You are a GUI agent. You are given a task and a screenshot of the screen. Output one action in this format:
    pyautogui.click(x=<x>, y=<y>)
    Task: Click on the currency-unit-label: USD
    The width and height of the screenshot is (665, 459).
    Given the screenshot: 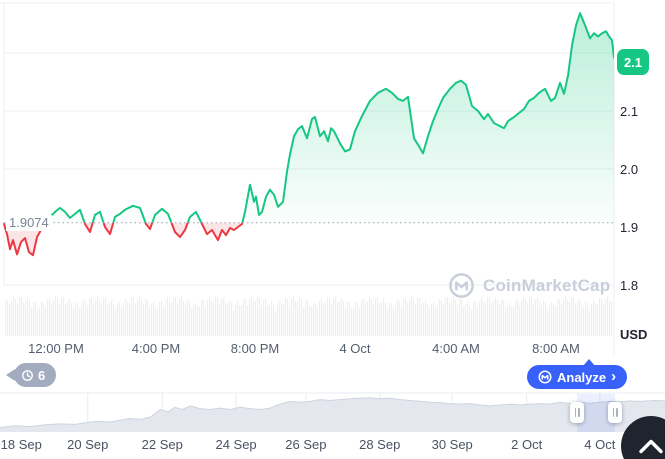 What is the action you would take?
    pyautogui.click(x=634, y=334)
    